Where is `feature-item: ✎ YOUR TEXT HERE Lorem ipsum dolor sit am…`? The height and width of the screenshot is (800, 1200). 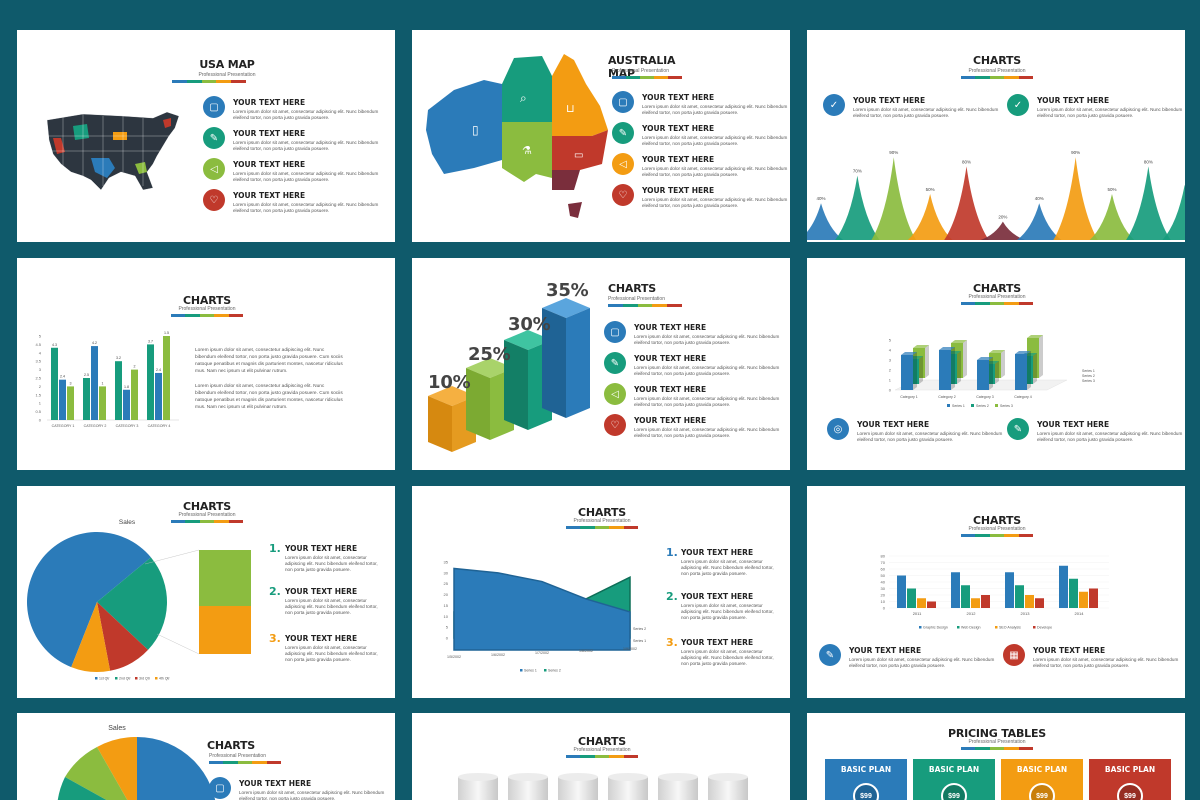 feature-item: ✎ YOUR TEXT HERE Lorem ipsum dolor sit am… is located at coordinates (694, 364).